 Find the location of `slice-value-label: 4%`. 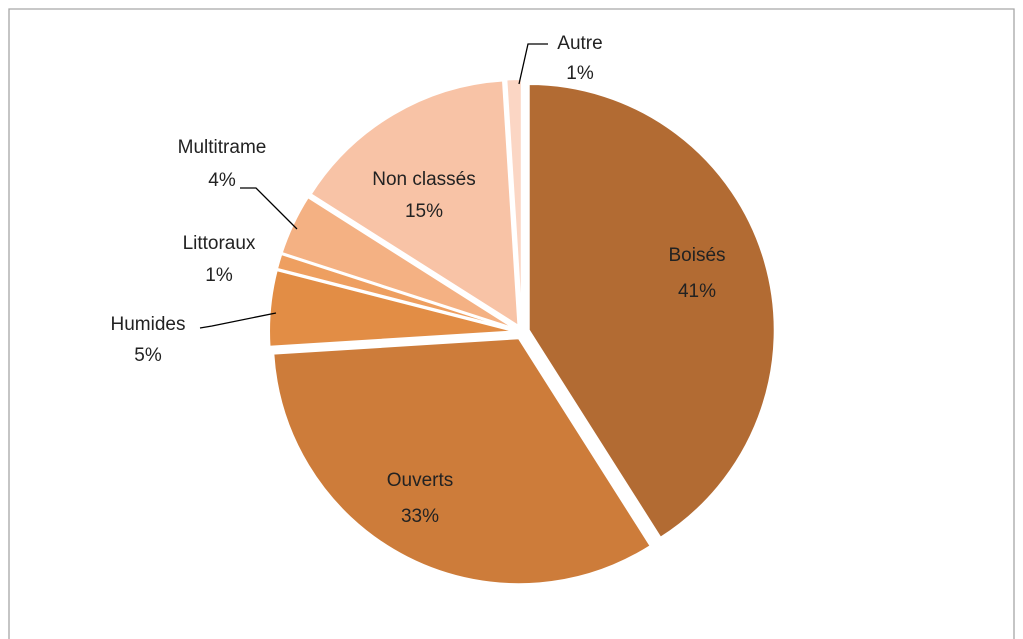

slice-value-label: 4% is located at coordinates (222, 180).